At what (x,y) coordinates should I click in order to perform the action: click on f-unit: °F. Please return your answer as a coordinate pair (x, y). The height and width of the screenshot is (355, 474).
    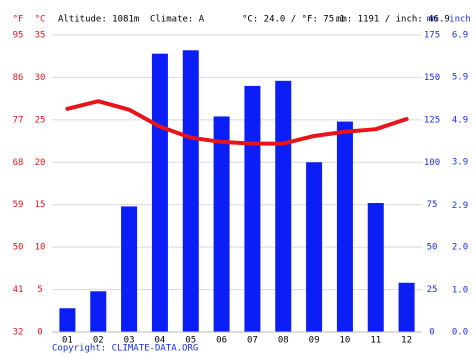
    Looking at the image, I should click on (18, 20).